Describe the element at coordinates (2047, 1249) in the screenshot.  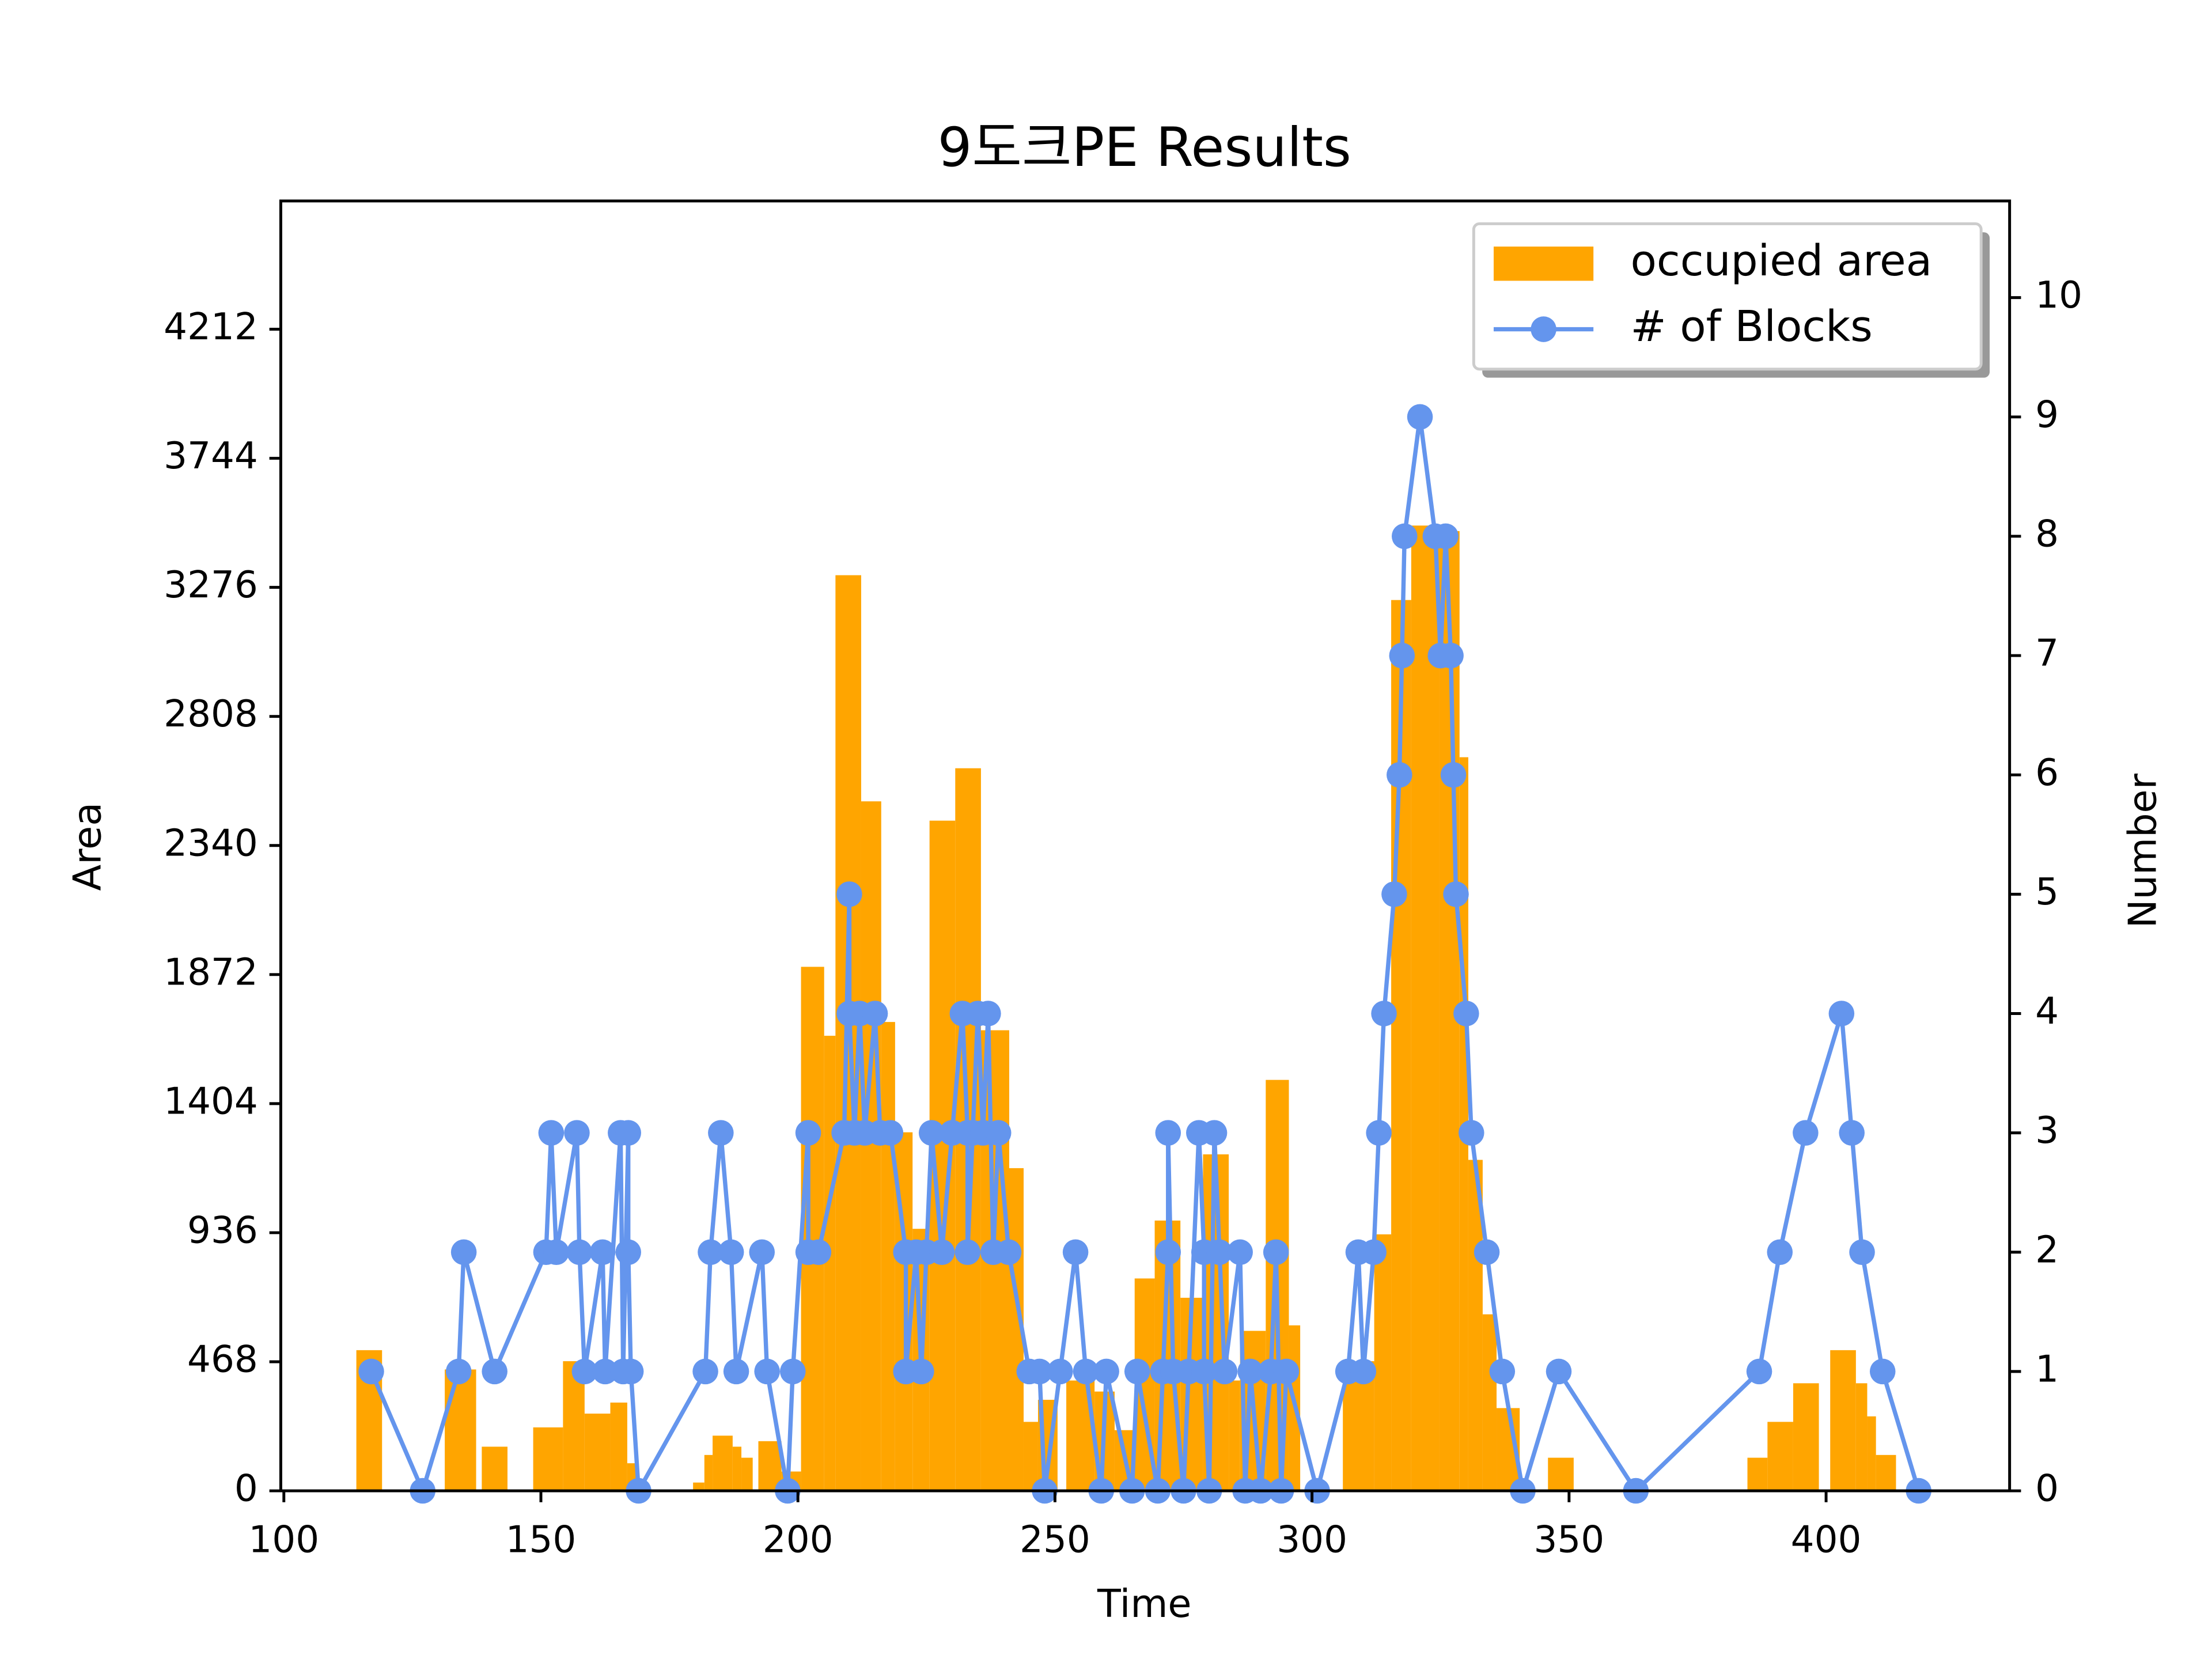
I see `y2-tick-label: 2` at that location.